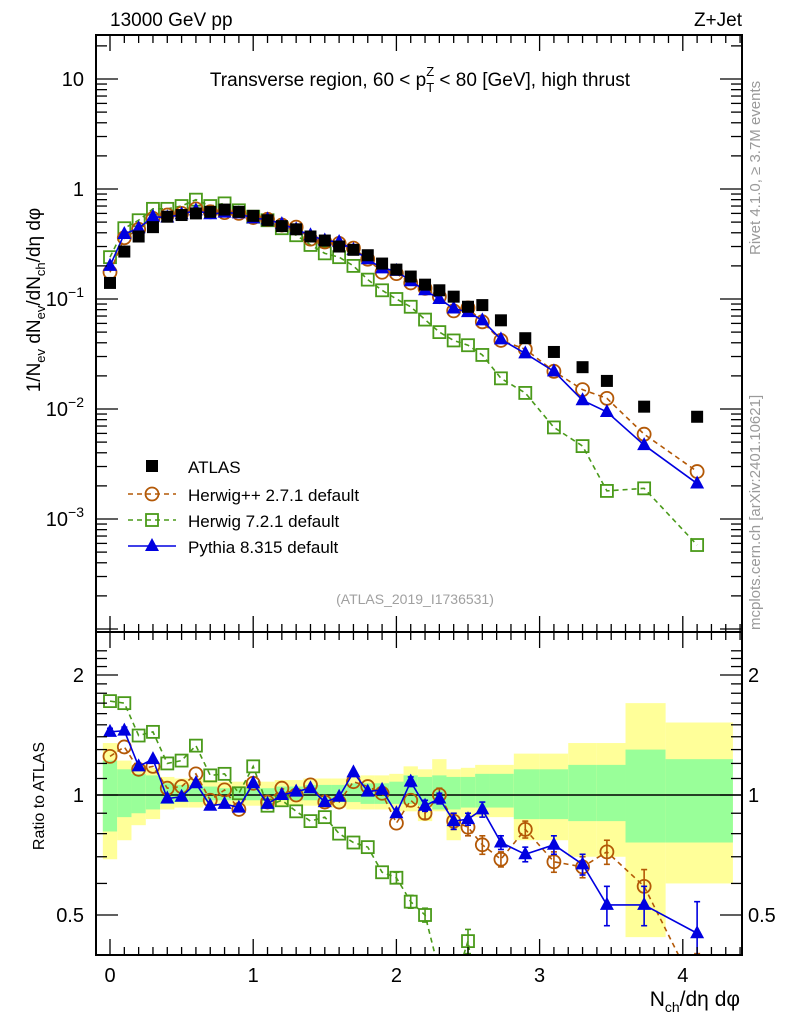 The width and height of the screenshot is (786, 1024). Describe the element at coordinates (152, 494) in the screenshot. I see `legend-marker-herwig-2-7-1-default` at that location.